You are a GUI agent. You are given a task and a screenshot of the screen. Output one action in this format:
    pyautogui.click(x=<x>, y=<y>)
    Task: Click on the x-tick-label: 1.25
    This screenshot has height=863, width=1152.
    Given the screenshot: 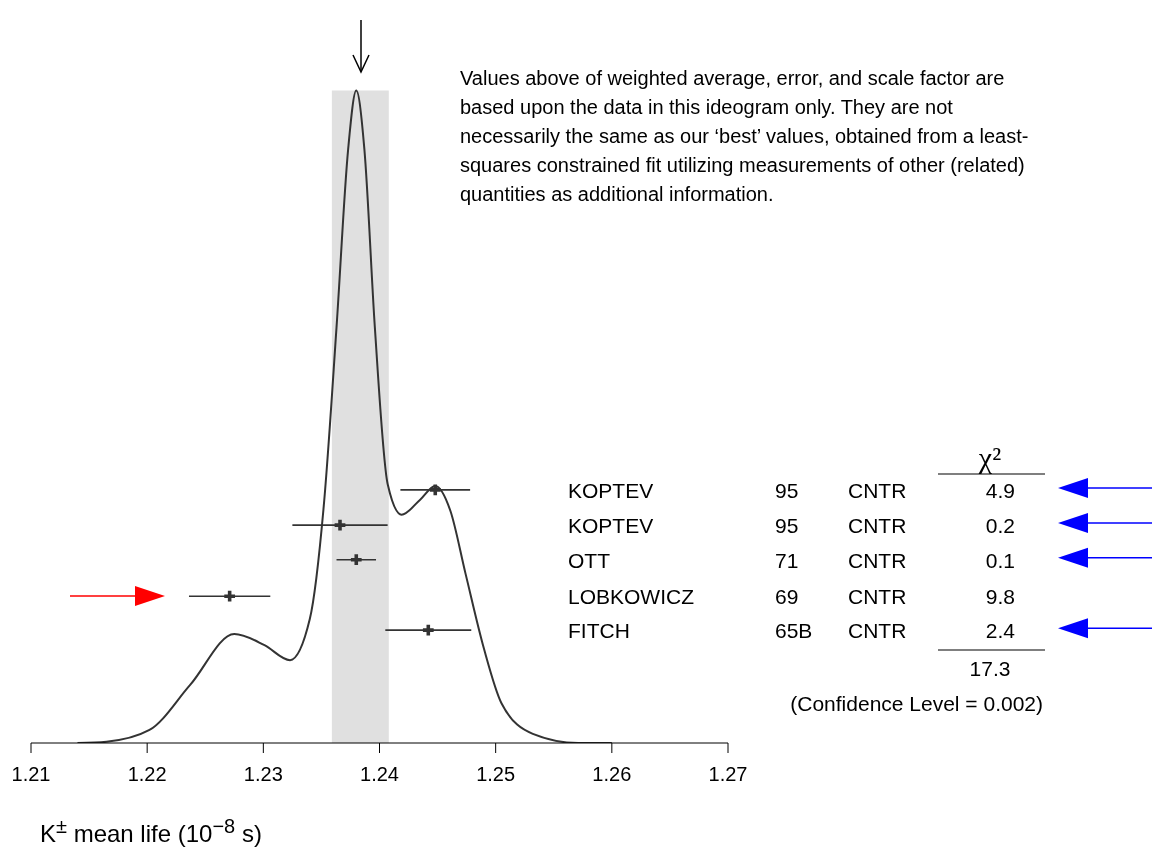 What is the action you would take?
    pyautogui.click(x=496, y=774)
    